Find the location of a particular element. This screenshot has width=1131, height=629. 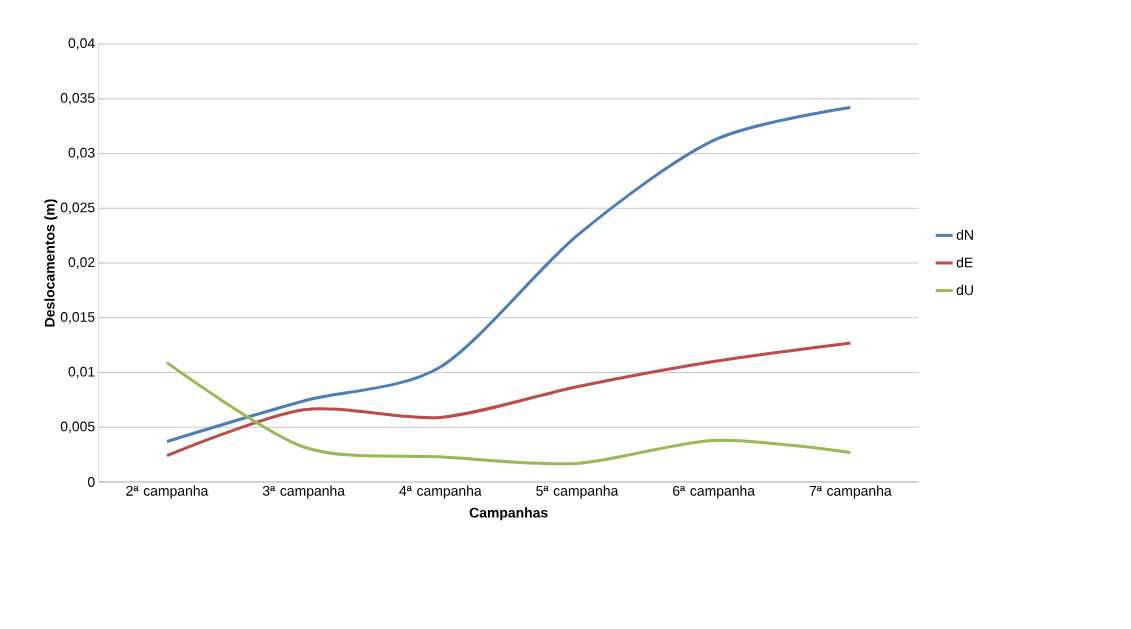

y-tick-label: 0,015 is located at coordinates (77, 317).